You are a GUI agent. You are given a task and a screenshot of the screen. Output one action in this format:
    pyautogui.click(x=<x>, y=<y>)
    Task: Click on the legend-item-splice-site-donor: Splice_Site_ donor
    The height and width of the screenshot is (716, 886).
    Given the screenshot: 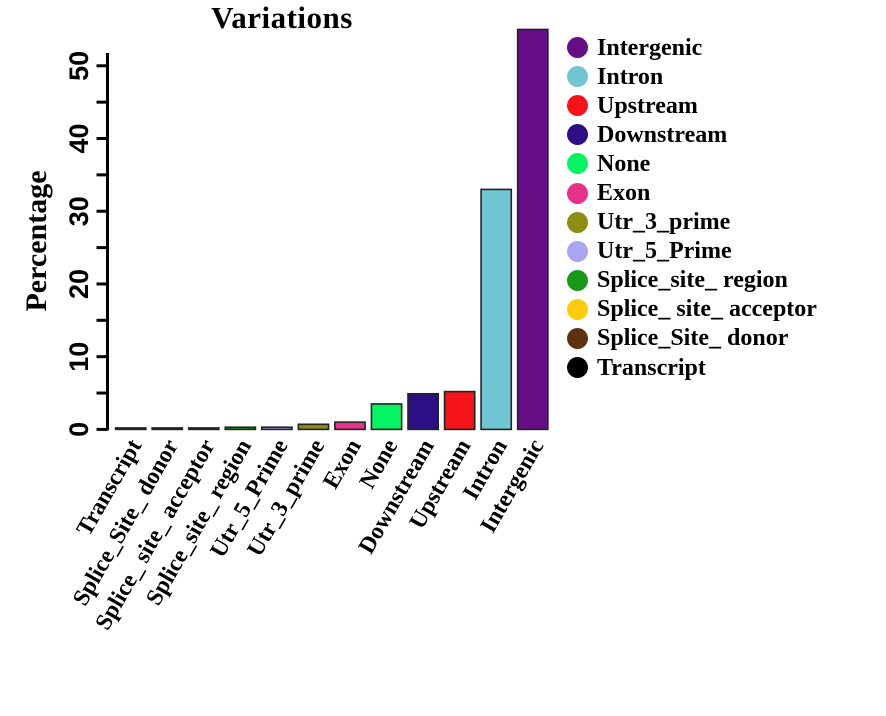 What is the action you would take?
    pyautogui.click(x=692, y=338)
    